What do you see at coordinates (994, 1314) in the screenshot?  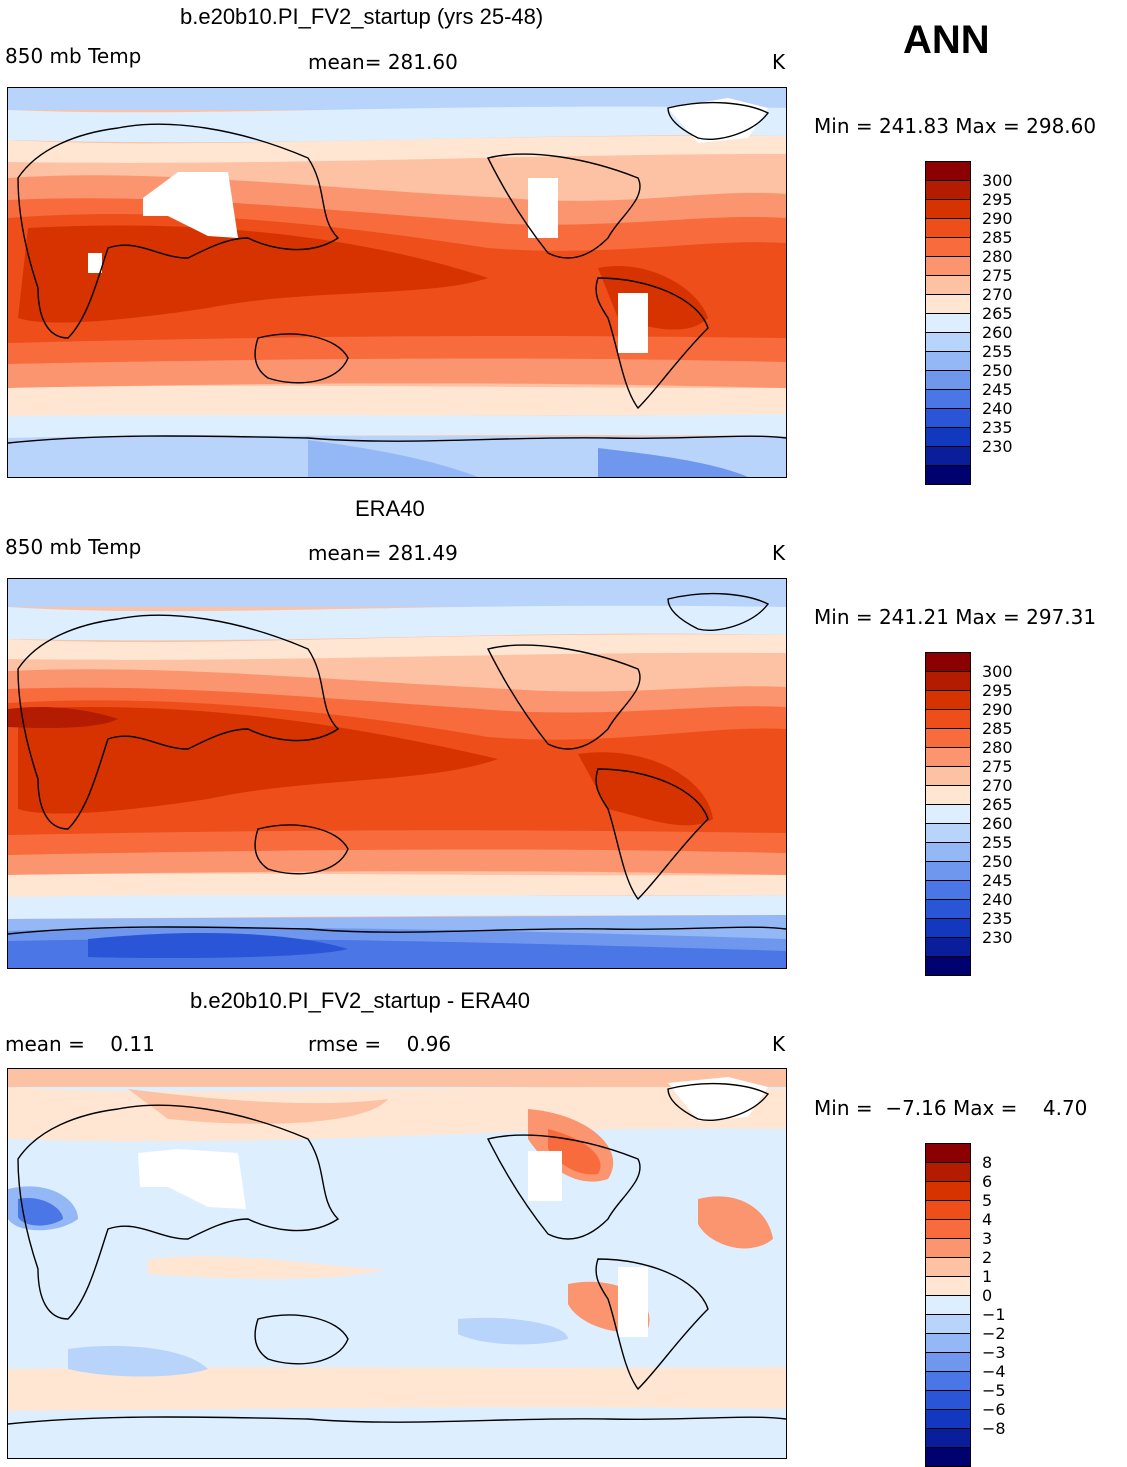 I see `colorbar-tick-label: −1` at bounding box center [994, 1314].